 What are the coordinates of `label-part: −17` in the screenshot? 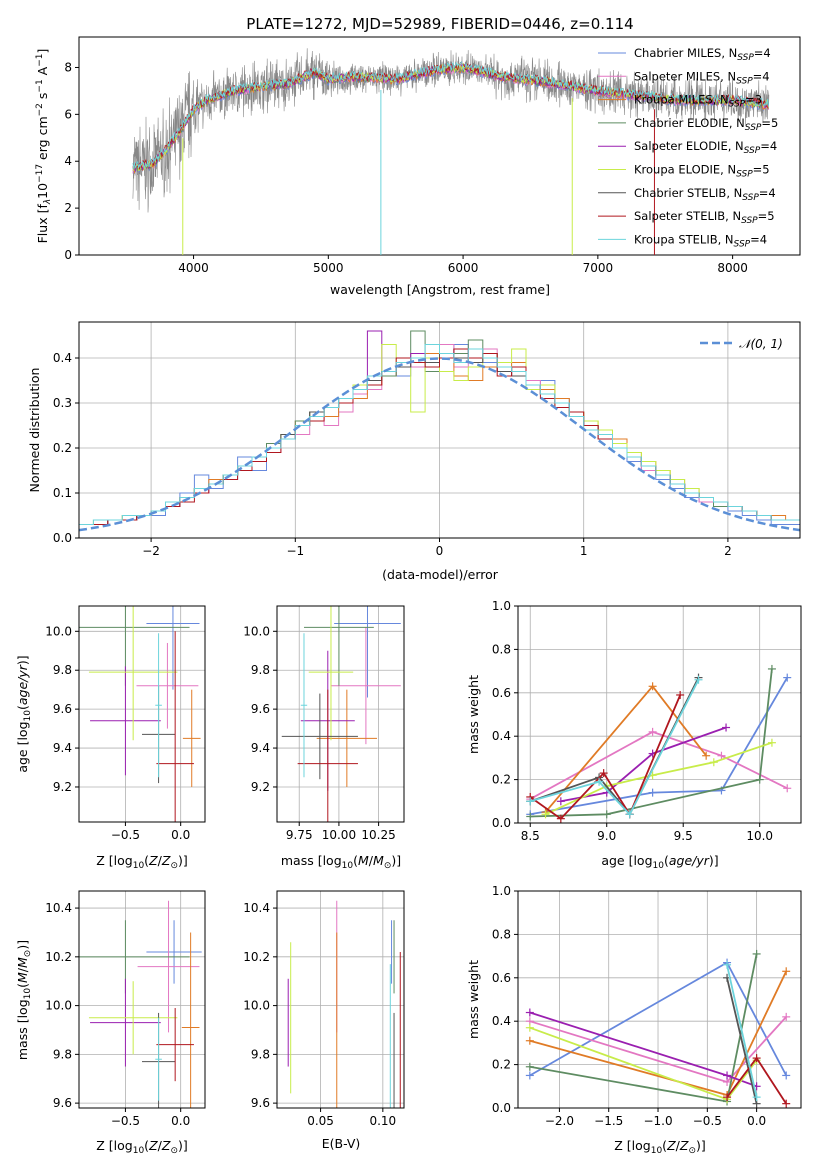 It's located at (40, 173).